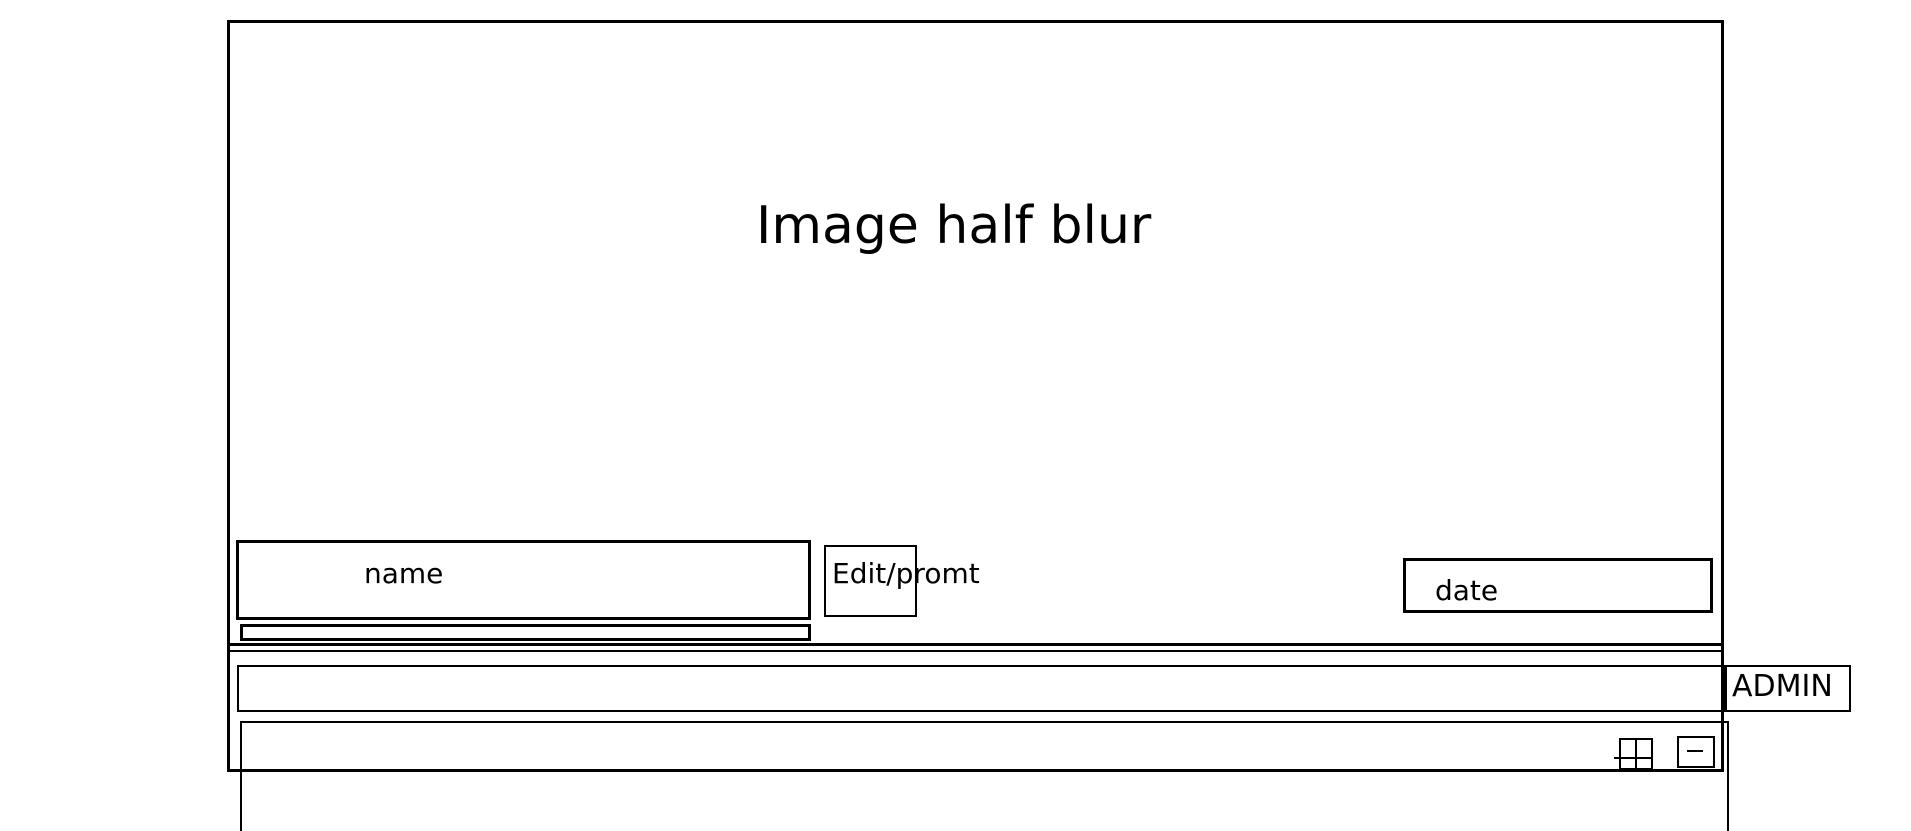 The height and width of the screenshot is (831, 1911). Describe the element at coordinates (1558, 585) in the screenshot. I see `date-box` at that location.